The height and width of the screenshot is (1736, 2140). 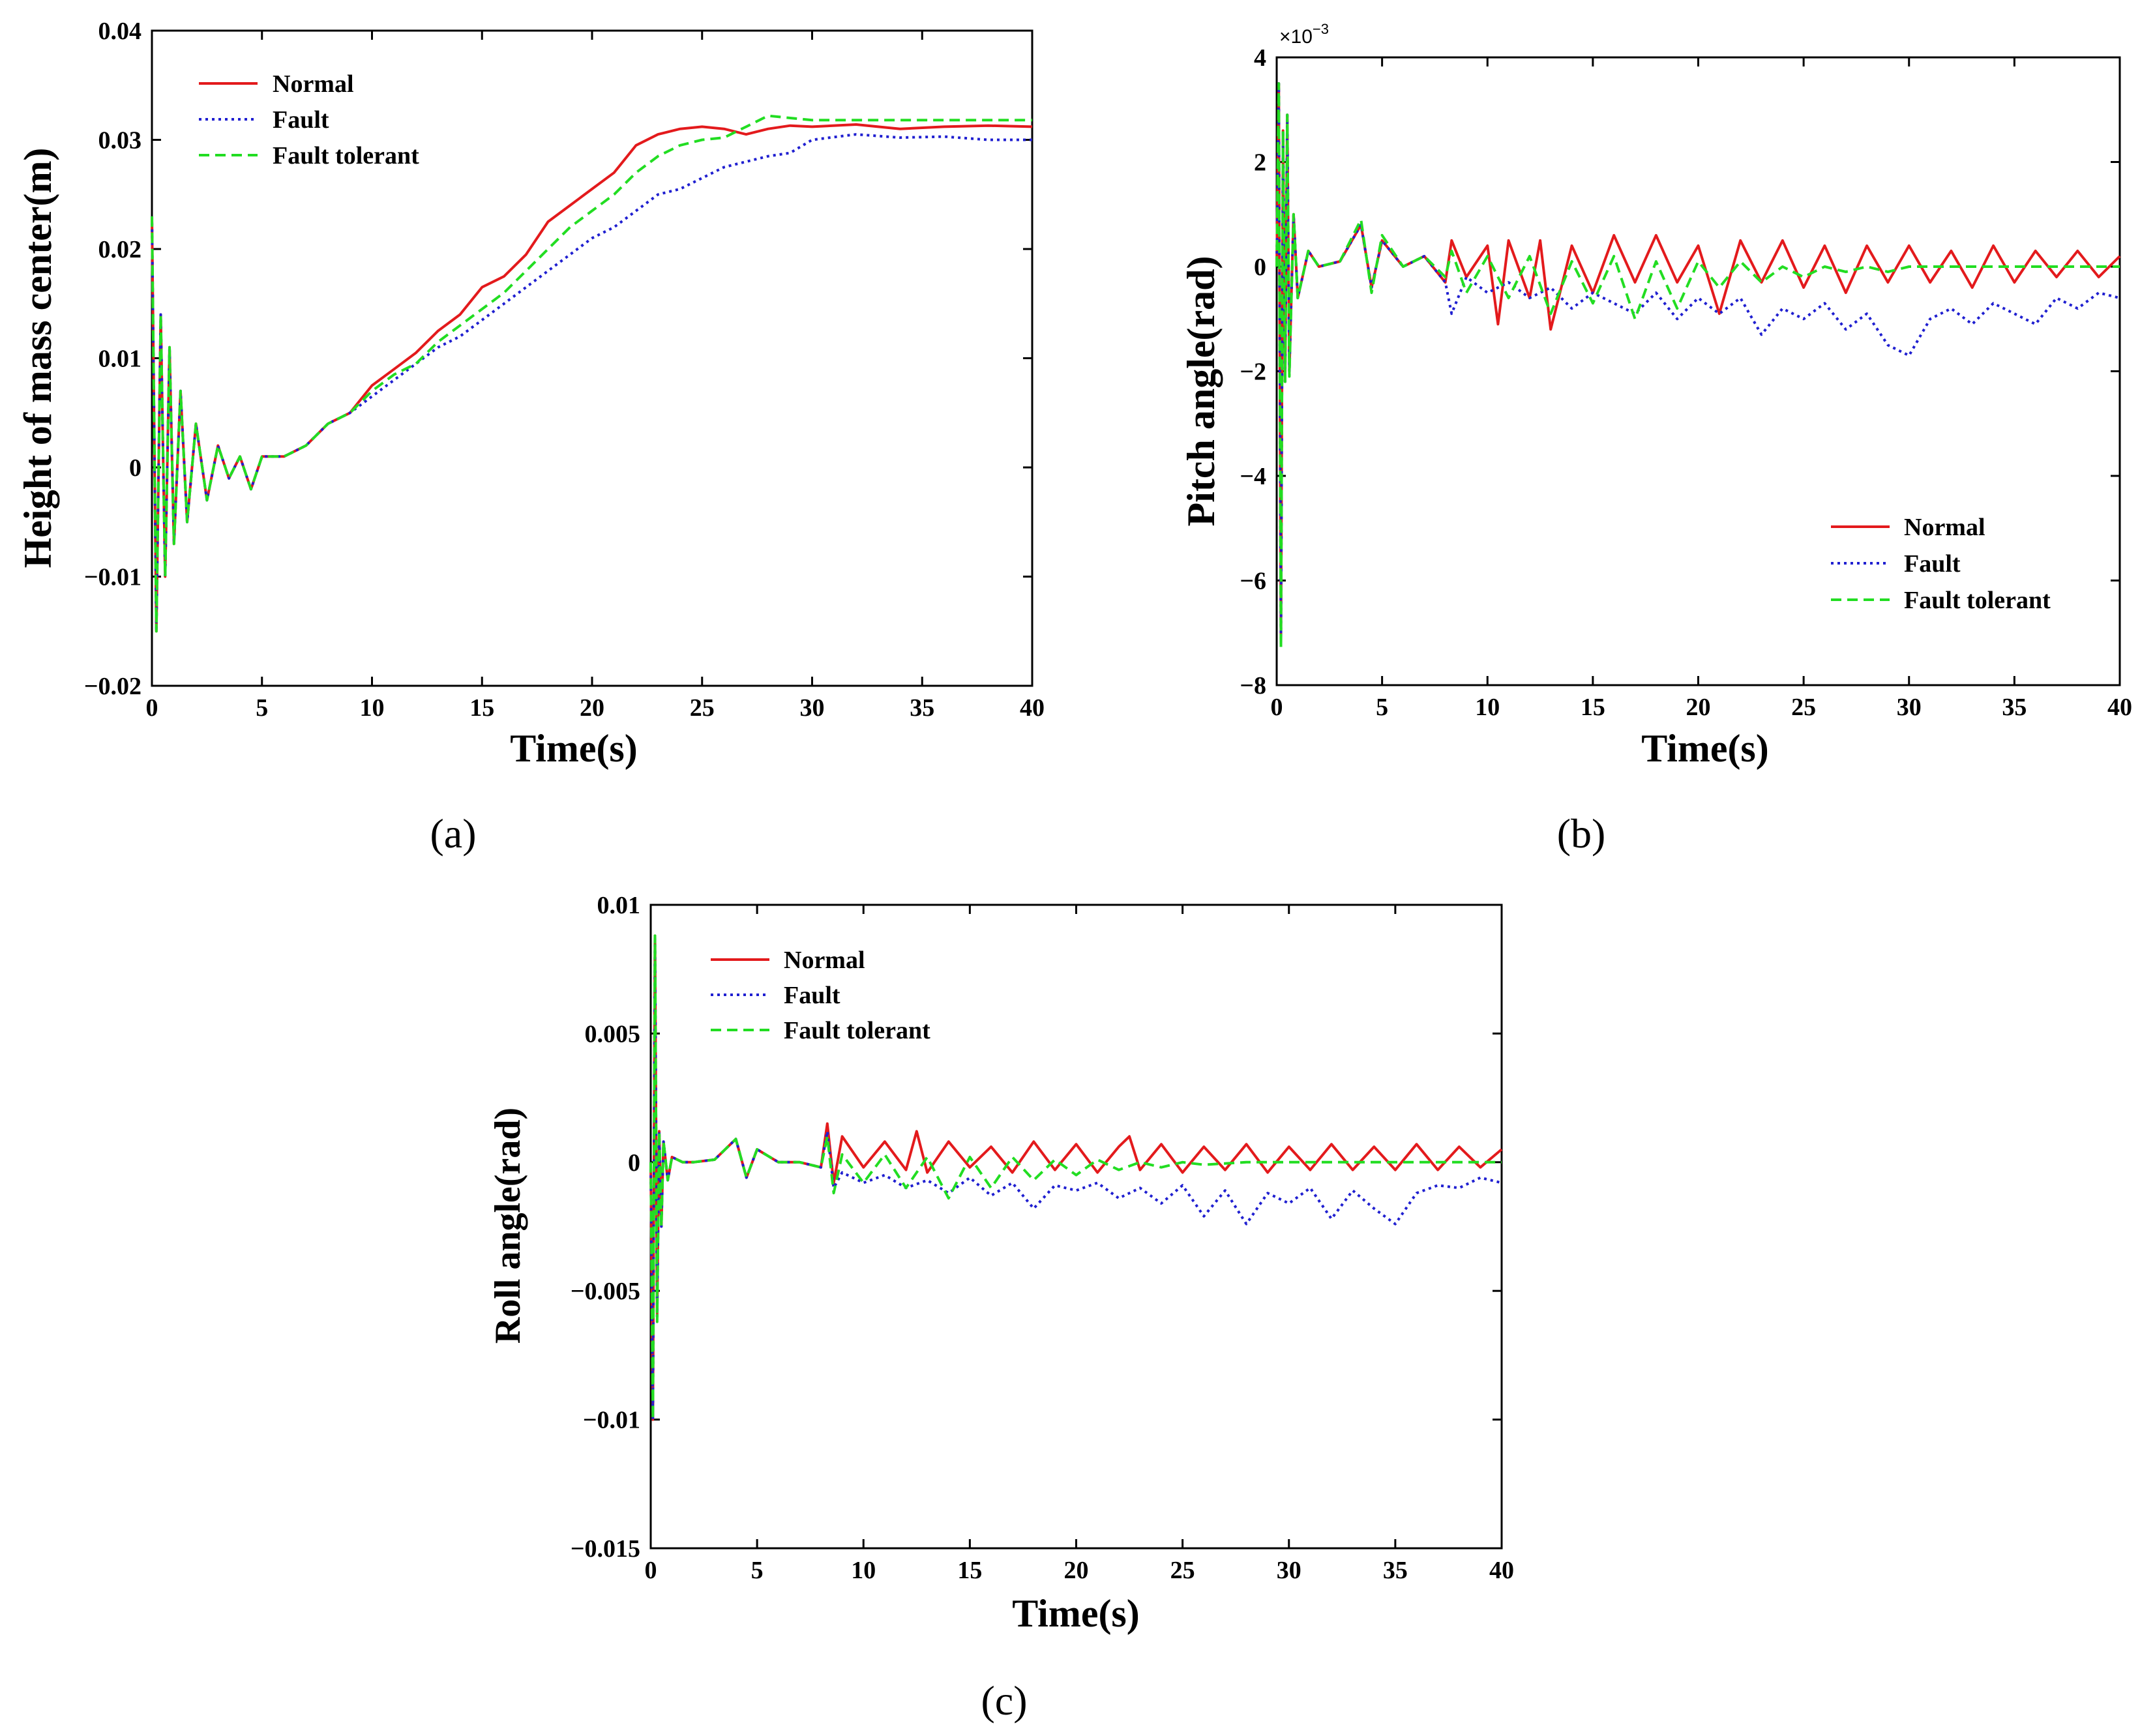 I want to click on chart-a-y-tick-label: −0.02, so click(x=112, y=686).